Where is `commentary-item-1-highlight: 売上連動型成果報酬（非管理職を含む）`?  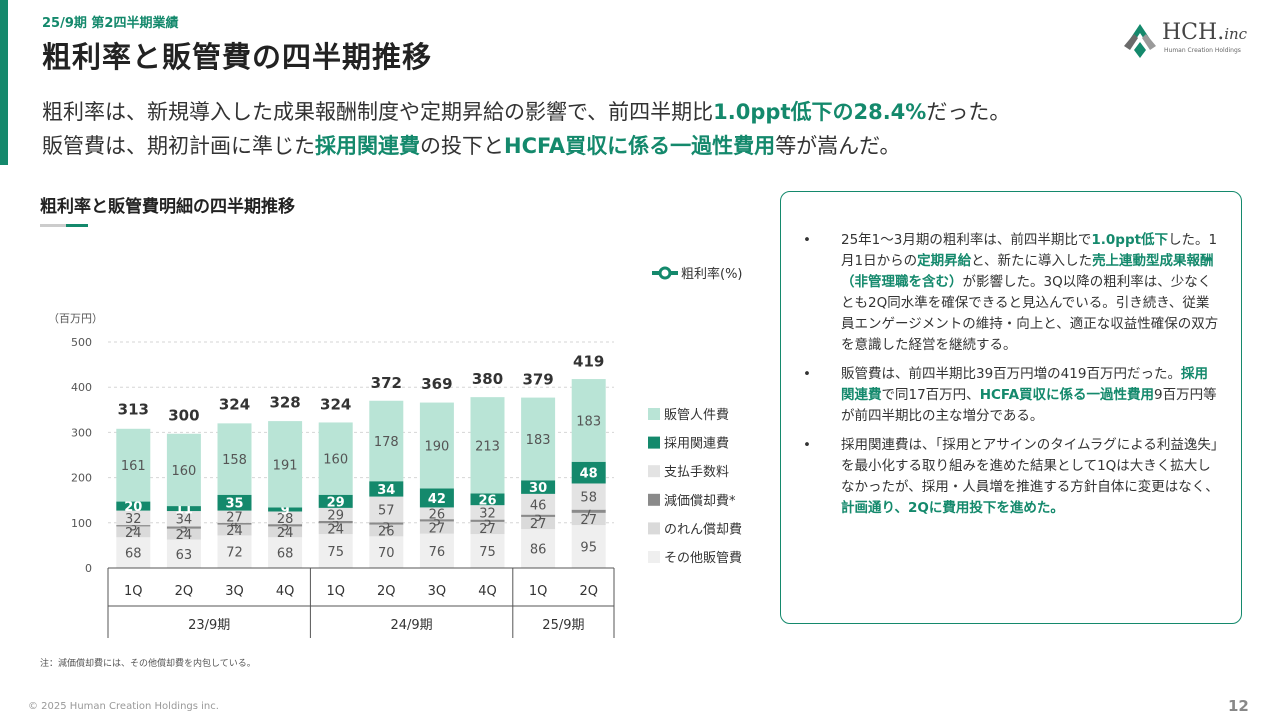
commentary-item-1-highlight: 売上連動型成果報酬（非管理職を含む） is located at coordinates (1027, 271).